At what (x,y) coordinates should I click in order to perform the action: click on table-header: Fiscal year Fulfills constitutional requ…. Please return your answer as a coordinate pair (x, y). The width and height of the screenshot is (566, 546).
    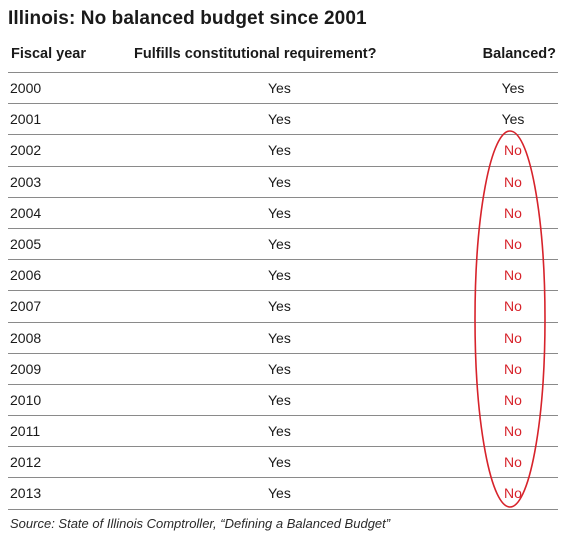
    Looking at the image, I should click on (283, 55).